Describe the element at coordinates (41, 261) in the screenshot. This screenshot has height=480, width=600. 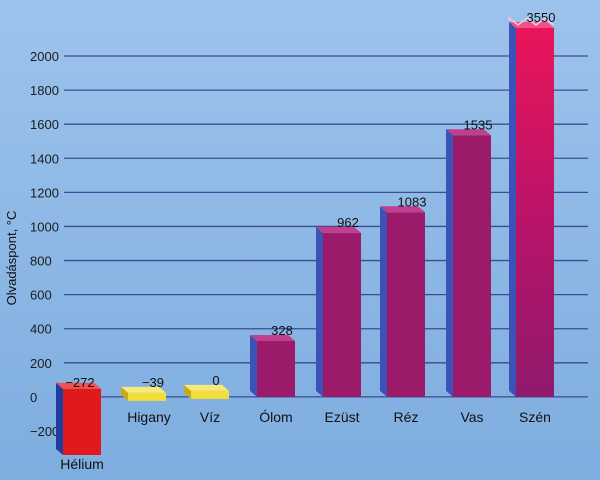
I see `y-tick-label: 800` at that location.